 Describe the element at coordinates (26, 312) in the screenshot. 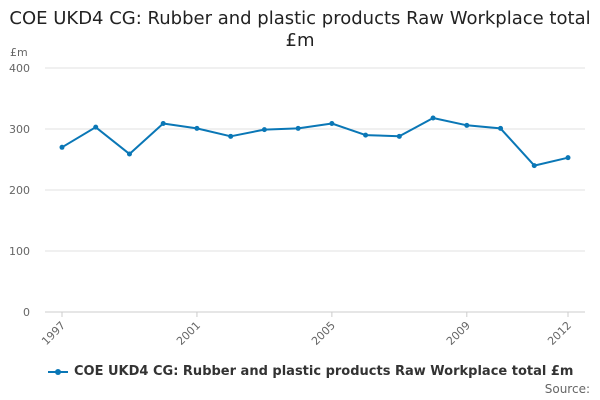

I see `y-tick-label-0: 0` at that location.